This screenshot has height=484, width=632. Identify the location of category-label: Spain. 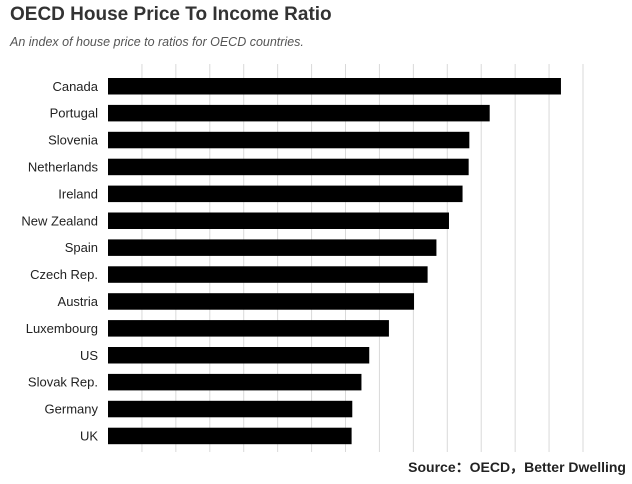
(81, 247).